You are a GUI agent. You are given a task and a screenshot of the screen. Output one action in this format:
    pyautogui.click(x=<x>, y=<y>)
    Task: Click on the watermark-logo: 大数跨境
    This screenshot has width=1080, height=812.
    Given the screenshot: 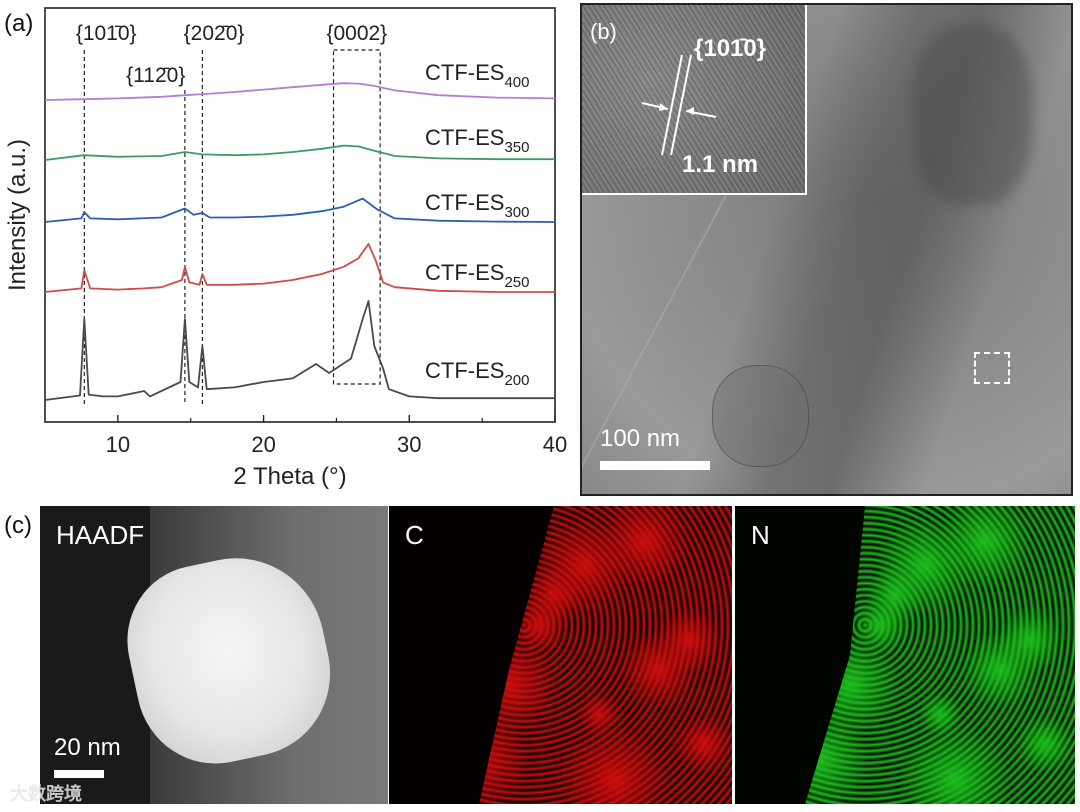 What is the action you would take?
    pyautogui.click(x=46, y=794)
    